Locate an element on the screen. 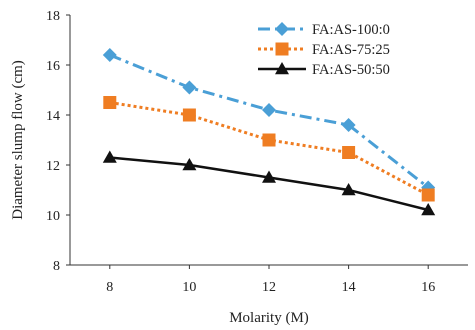 The image size is (475, 330). x-tick-label: 12 is located at coordinates (269, 287).